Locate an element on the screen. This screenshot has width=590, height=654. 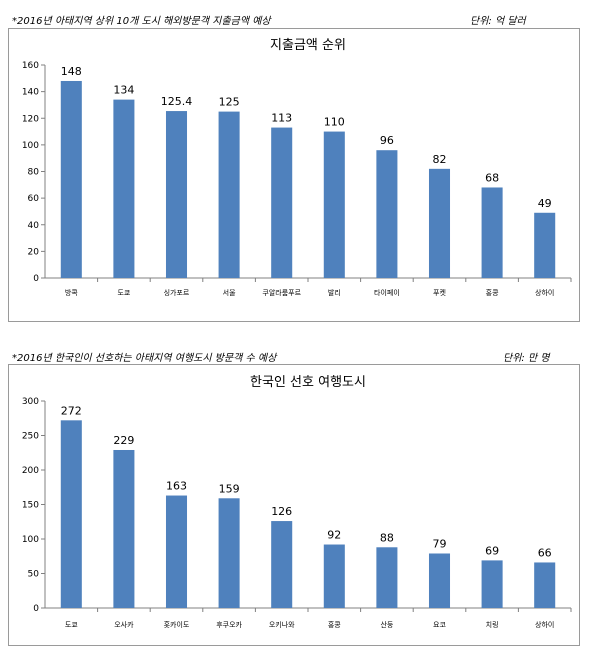
chart2-data-label: 79 is located at coordinates (440, 543).